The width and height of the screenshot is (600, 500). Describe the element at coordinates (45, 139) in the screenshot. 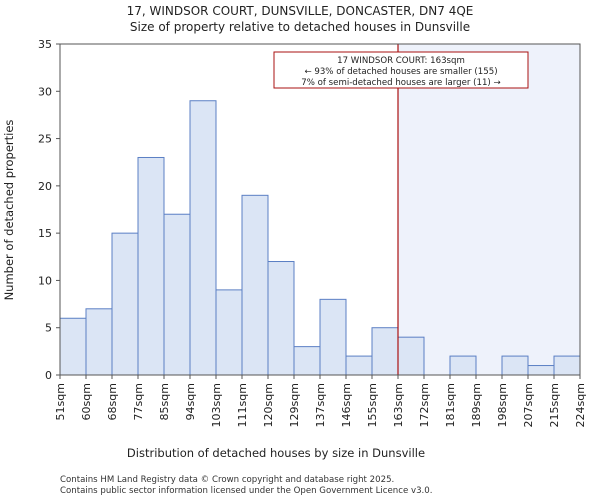

I see `y-tick-label-25: 25` at that location.